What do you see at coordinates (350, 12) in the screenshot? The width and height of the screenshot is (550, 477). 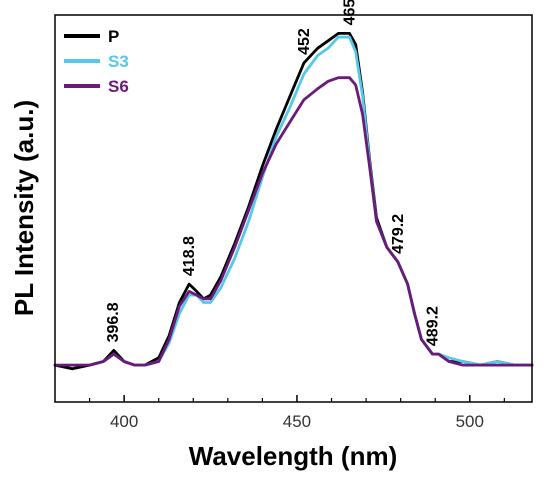 I see `peak-label-465-2: 465.2` at bounding box center [350, 12].